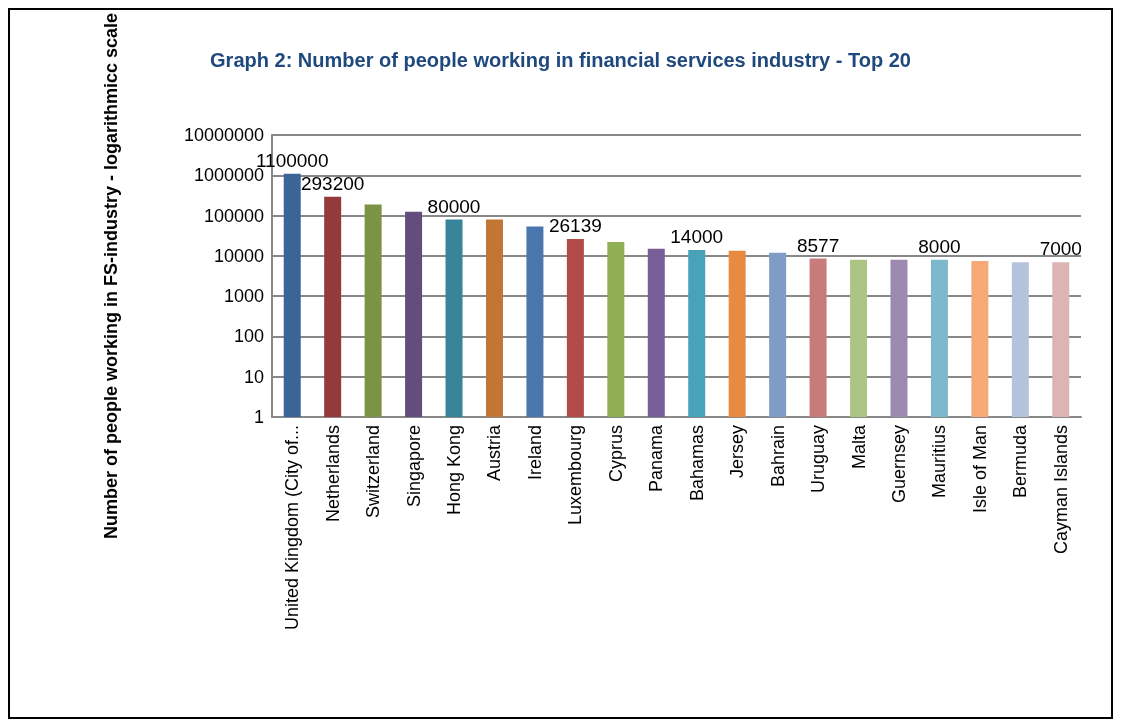 This screenshot has height=727, width=1121. Describe the element at coordinates (1020, 461) in the screenshot. I see `x-tick-label: Bermuda` at that location.